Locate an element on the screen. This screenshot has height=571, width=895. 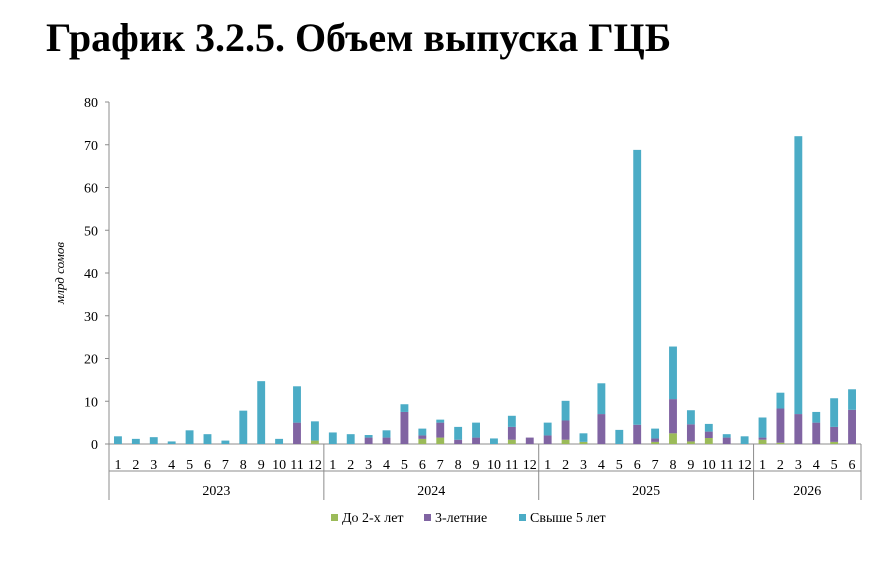
legend-label: 3-летние is located at coordinates (461, 518).